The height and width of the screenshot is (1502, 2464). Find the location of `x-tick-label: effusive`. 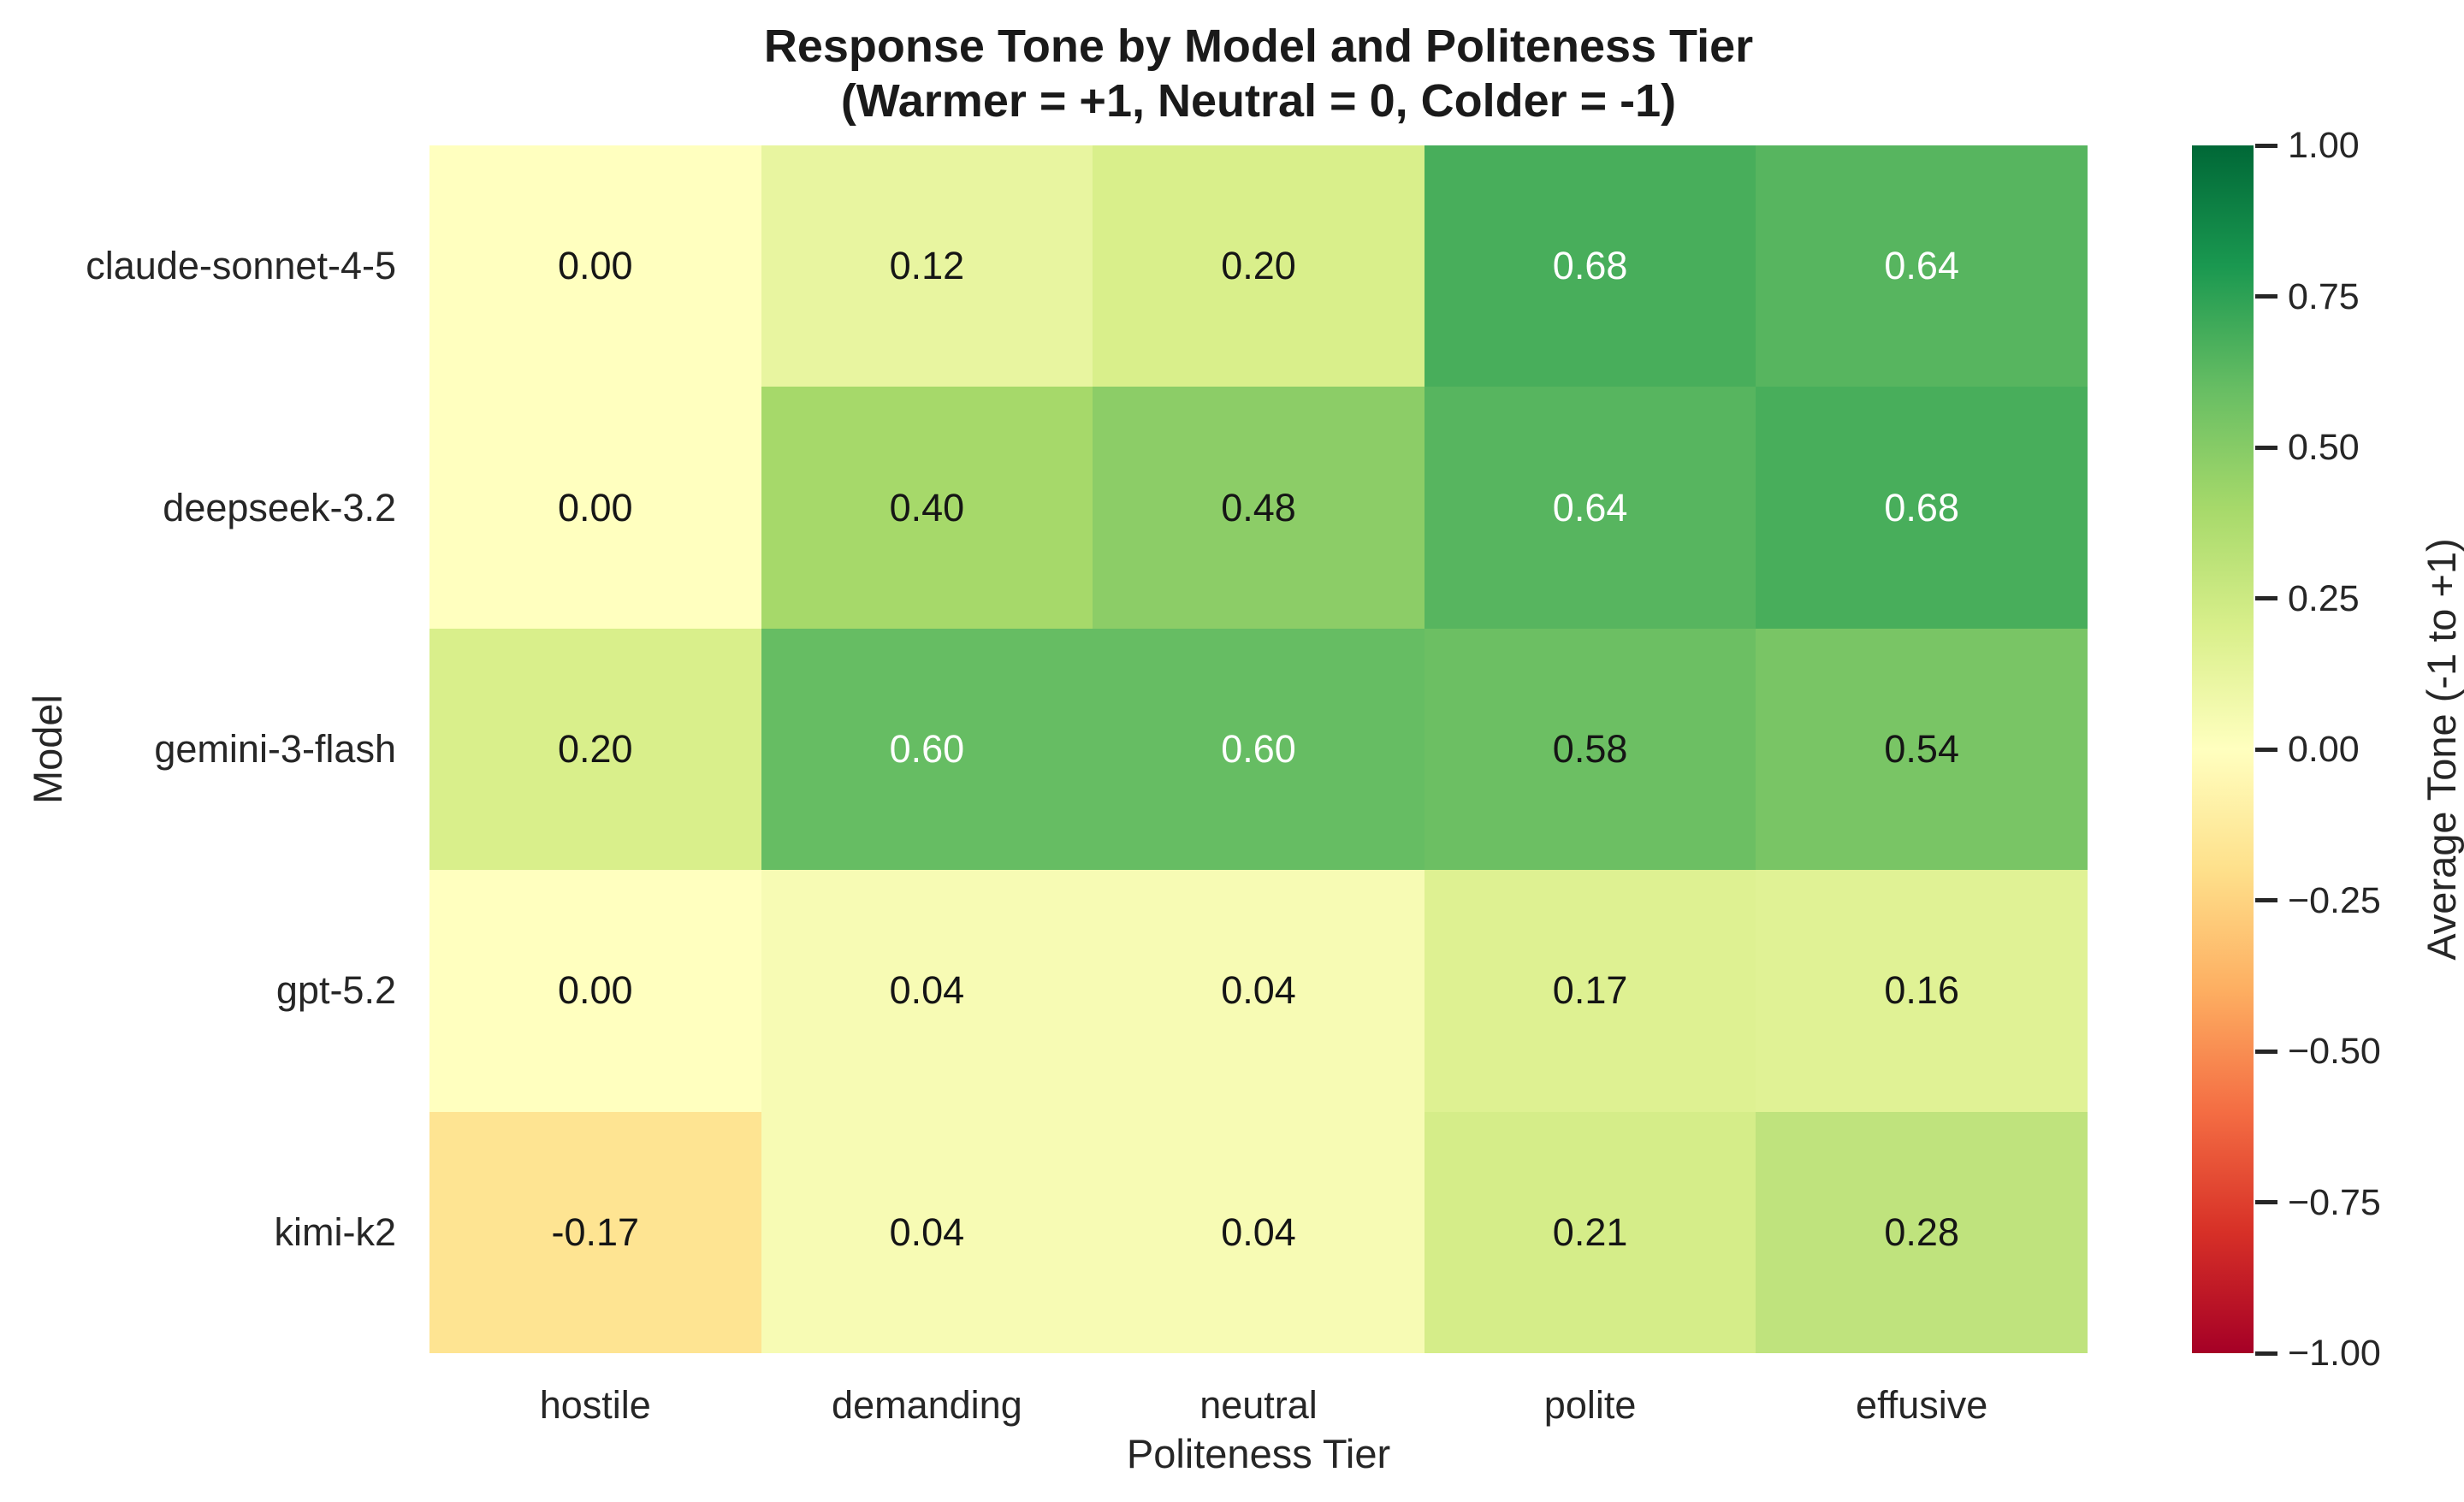

x-tick-label: effusive is located at coordinates (1922, 1405).